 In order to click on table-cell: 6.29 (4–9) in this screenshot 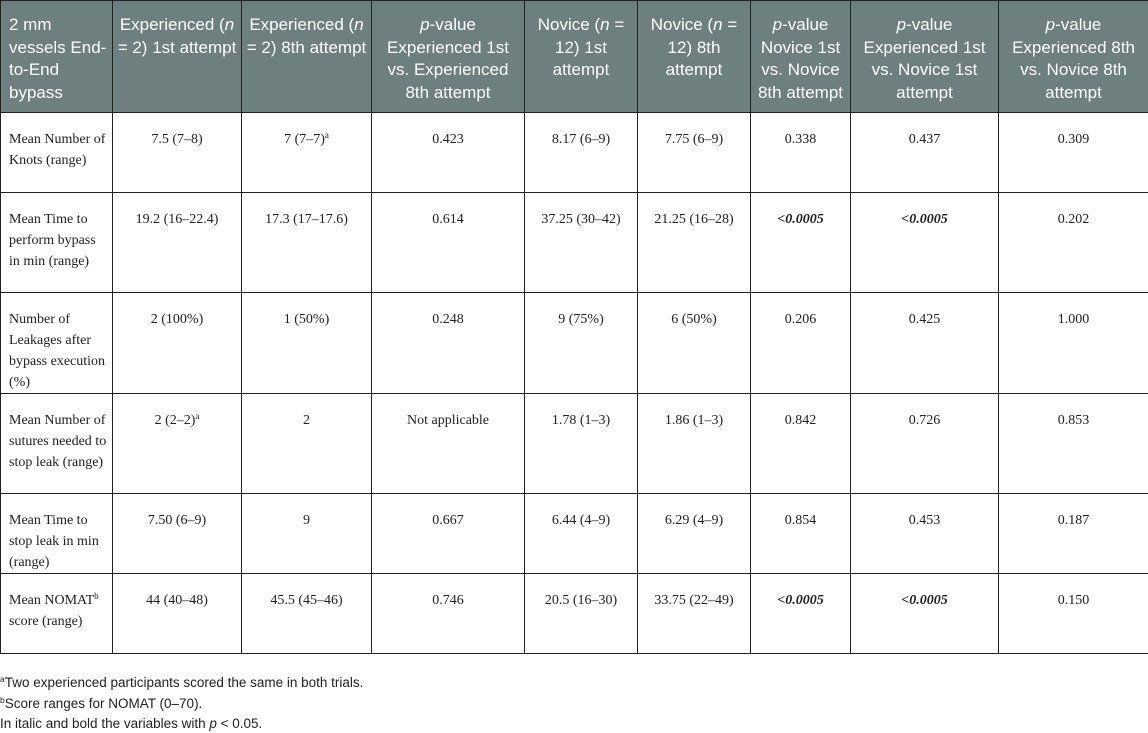, I will do `click(694, 533)`.